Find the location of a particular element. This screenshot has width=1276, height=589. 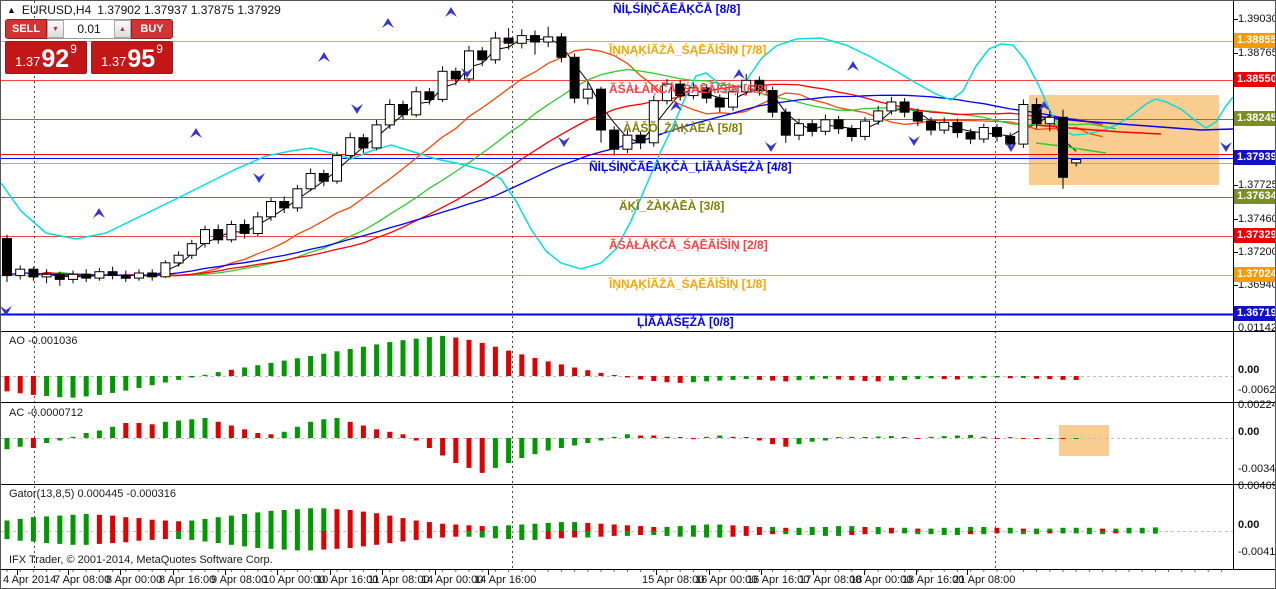

time-axis is located at coordinates (638, 579).